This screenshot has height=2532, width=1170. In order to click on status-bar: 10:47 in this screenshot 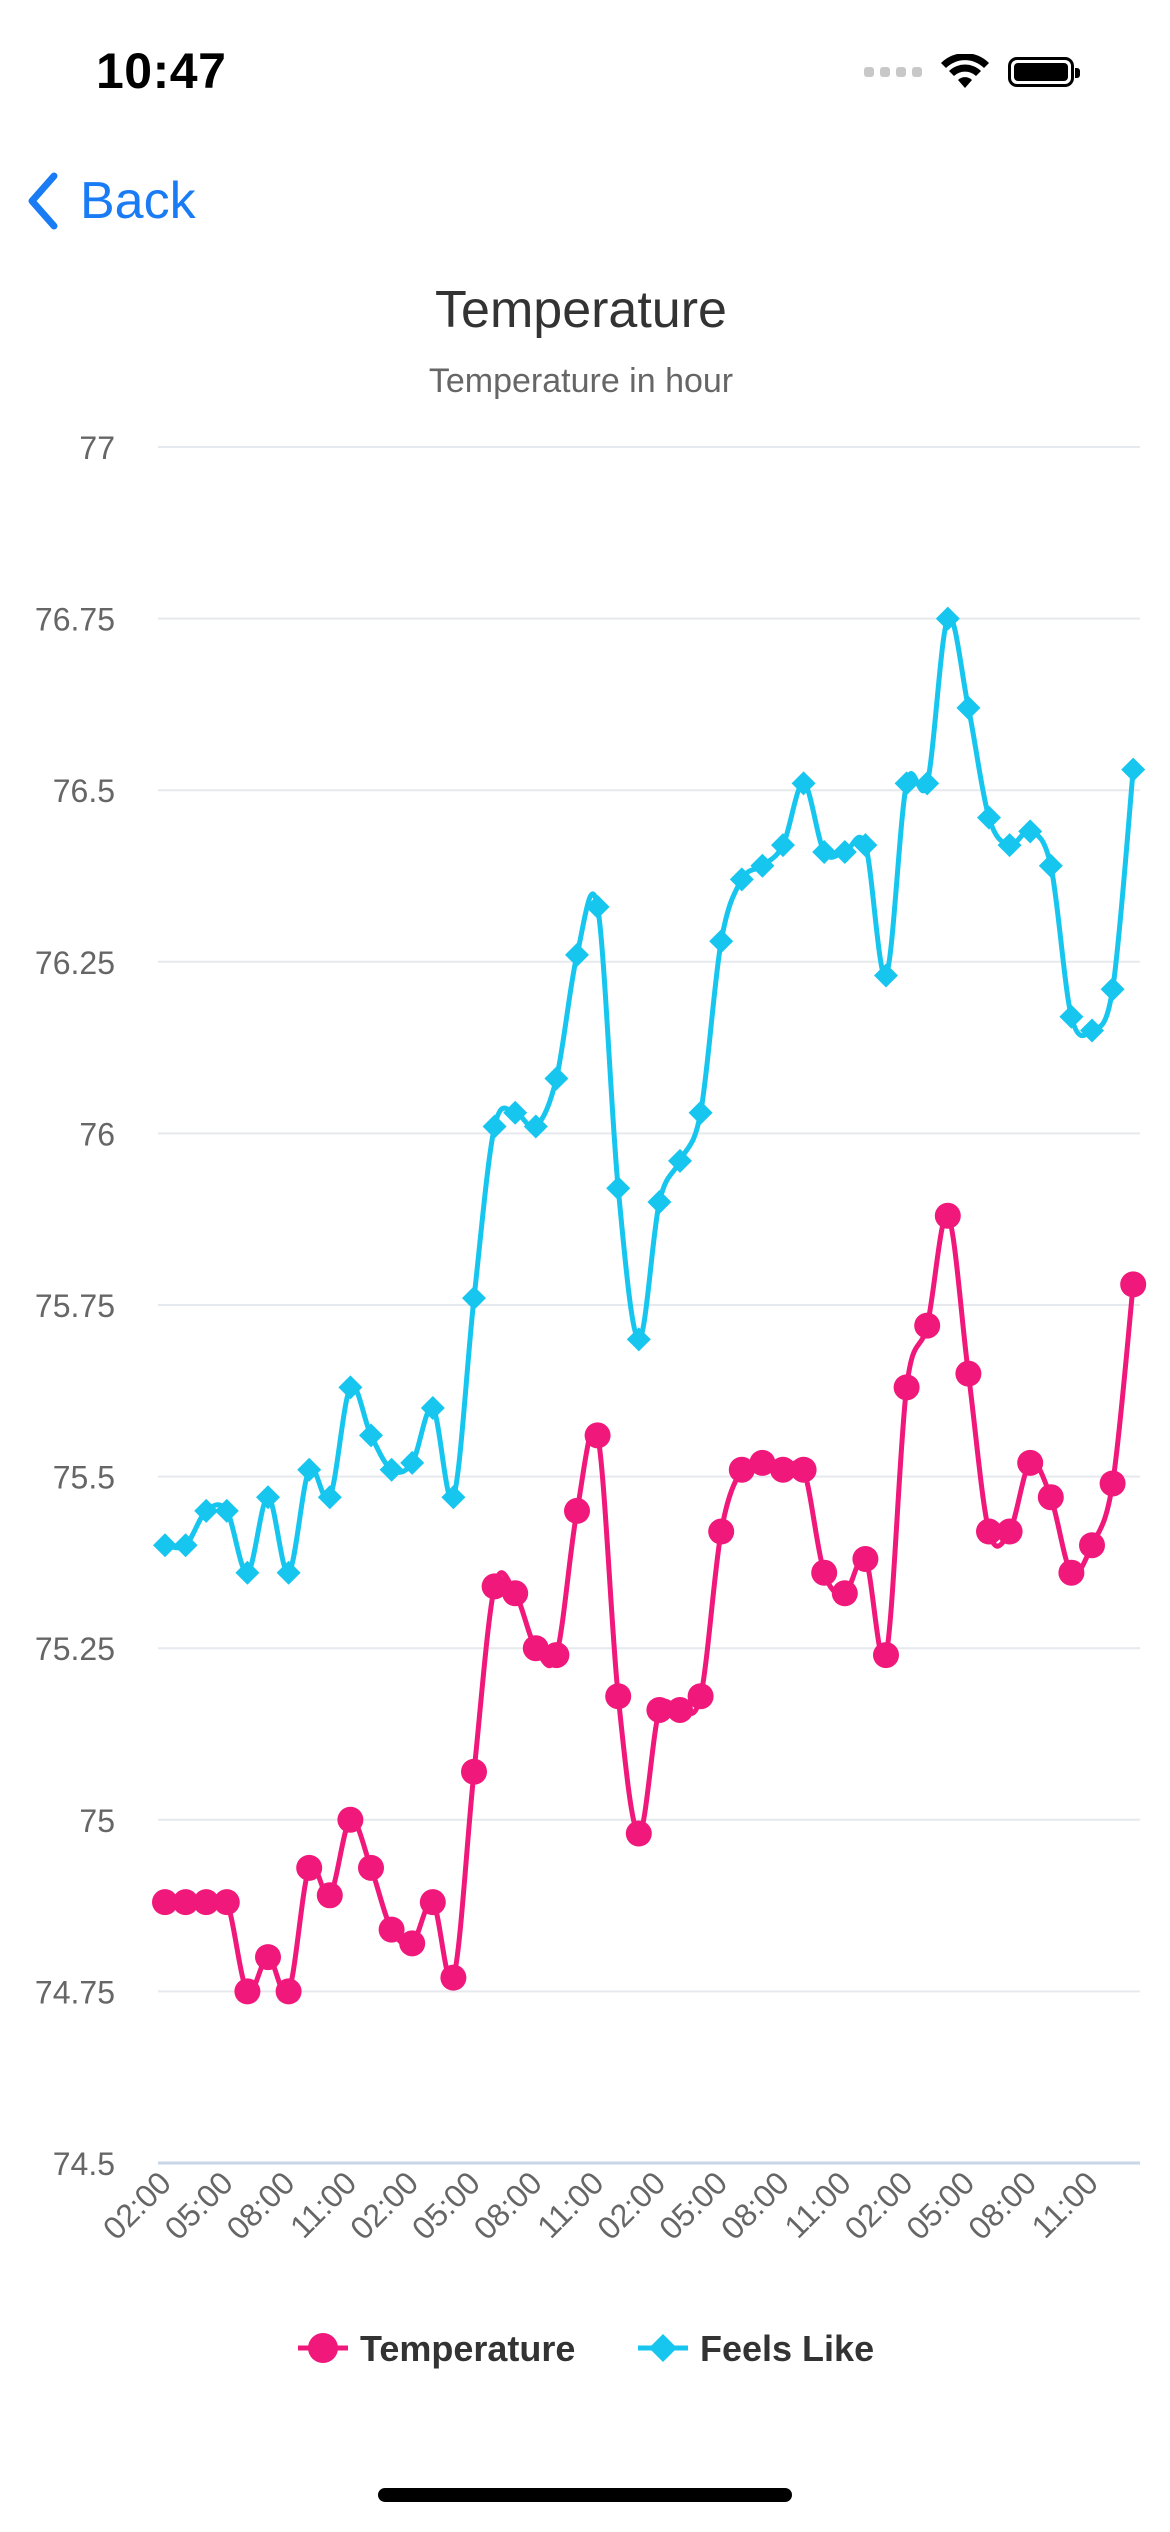, I will do `click(585, 75)`.